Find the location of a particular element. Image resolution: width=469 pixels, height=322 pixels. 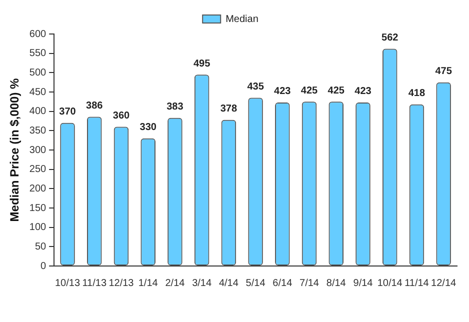

x-tick-label: 12/13 is located at coordinates (121, 283).